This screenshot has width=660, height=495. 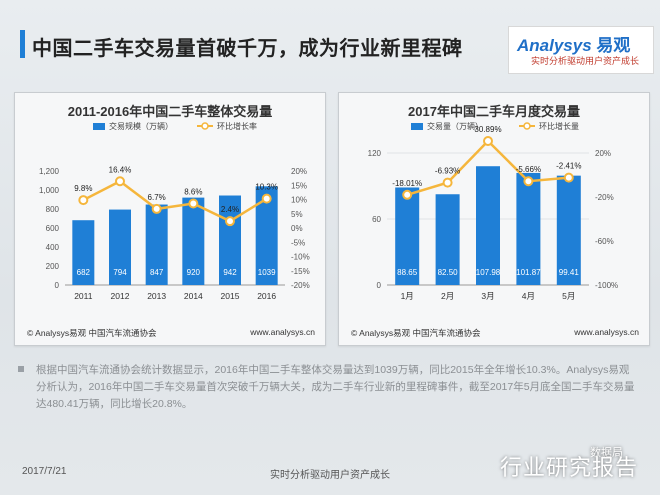 I want to click on logo-text: Analysys 易观, so click(x=573, y=43).